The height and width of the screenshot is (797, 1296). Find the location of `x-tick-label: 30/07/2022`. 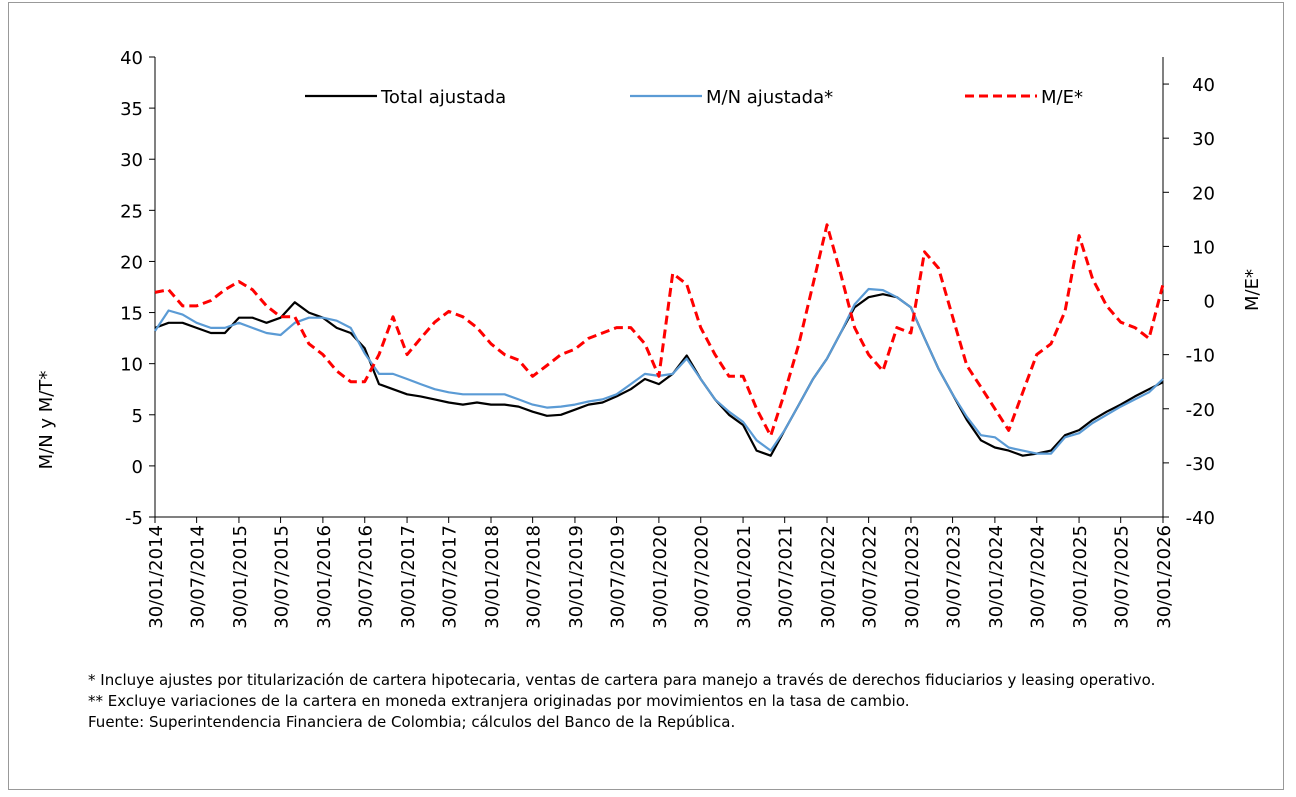

x-tick-label: 30/07/2022 is located at coordinates (870, 577).